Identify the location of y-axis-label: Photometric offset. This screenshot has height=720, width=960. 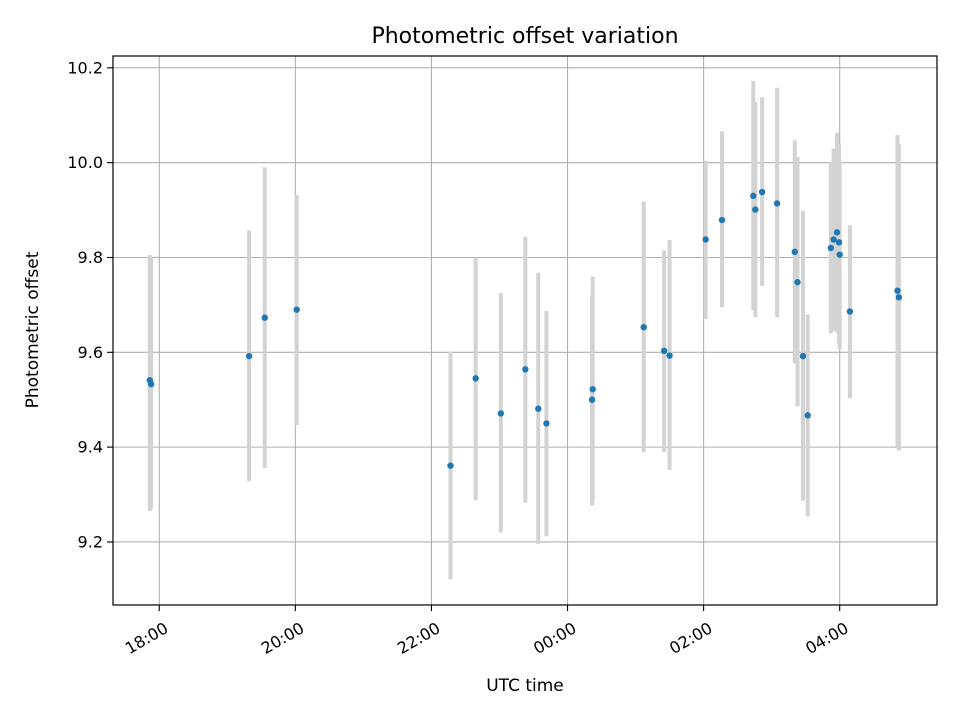
(33, 329).